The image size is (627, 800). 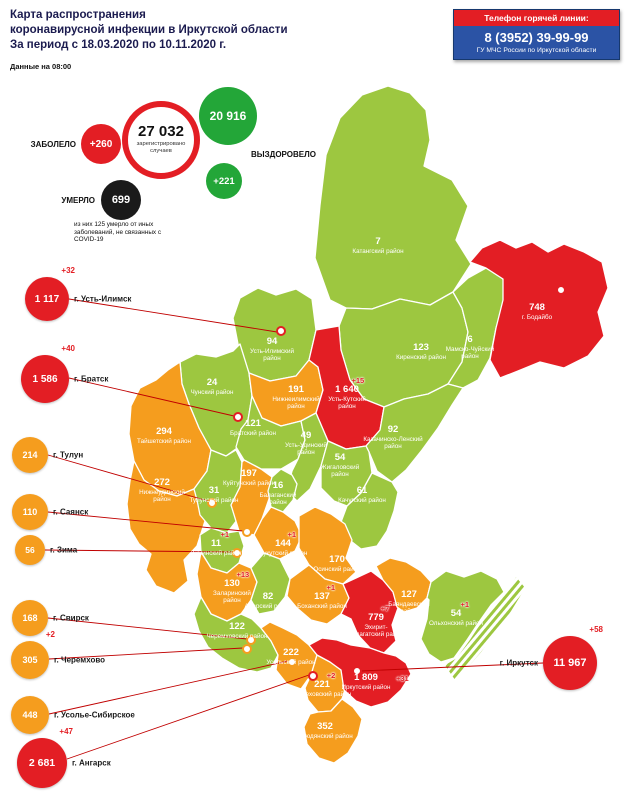 I want to click on sick-label: ЗАБОЛЕЛО, so click(x=53, y=144).